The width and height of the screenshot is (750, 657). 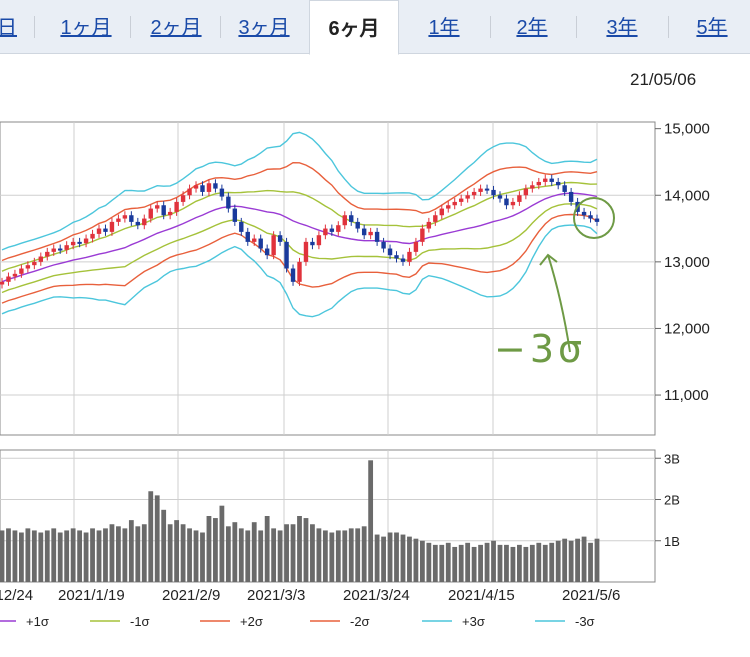 I want to click on period-tab-bar: 日 1ヶ月 2ヶ月 3ヶ月 6ヶ月 1年 2年 3年 5年, so click(x=375, y=27).